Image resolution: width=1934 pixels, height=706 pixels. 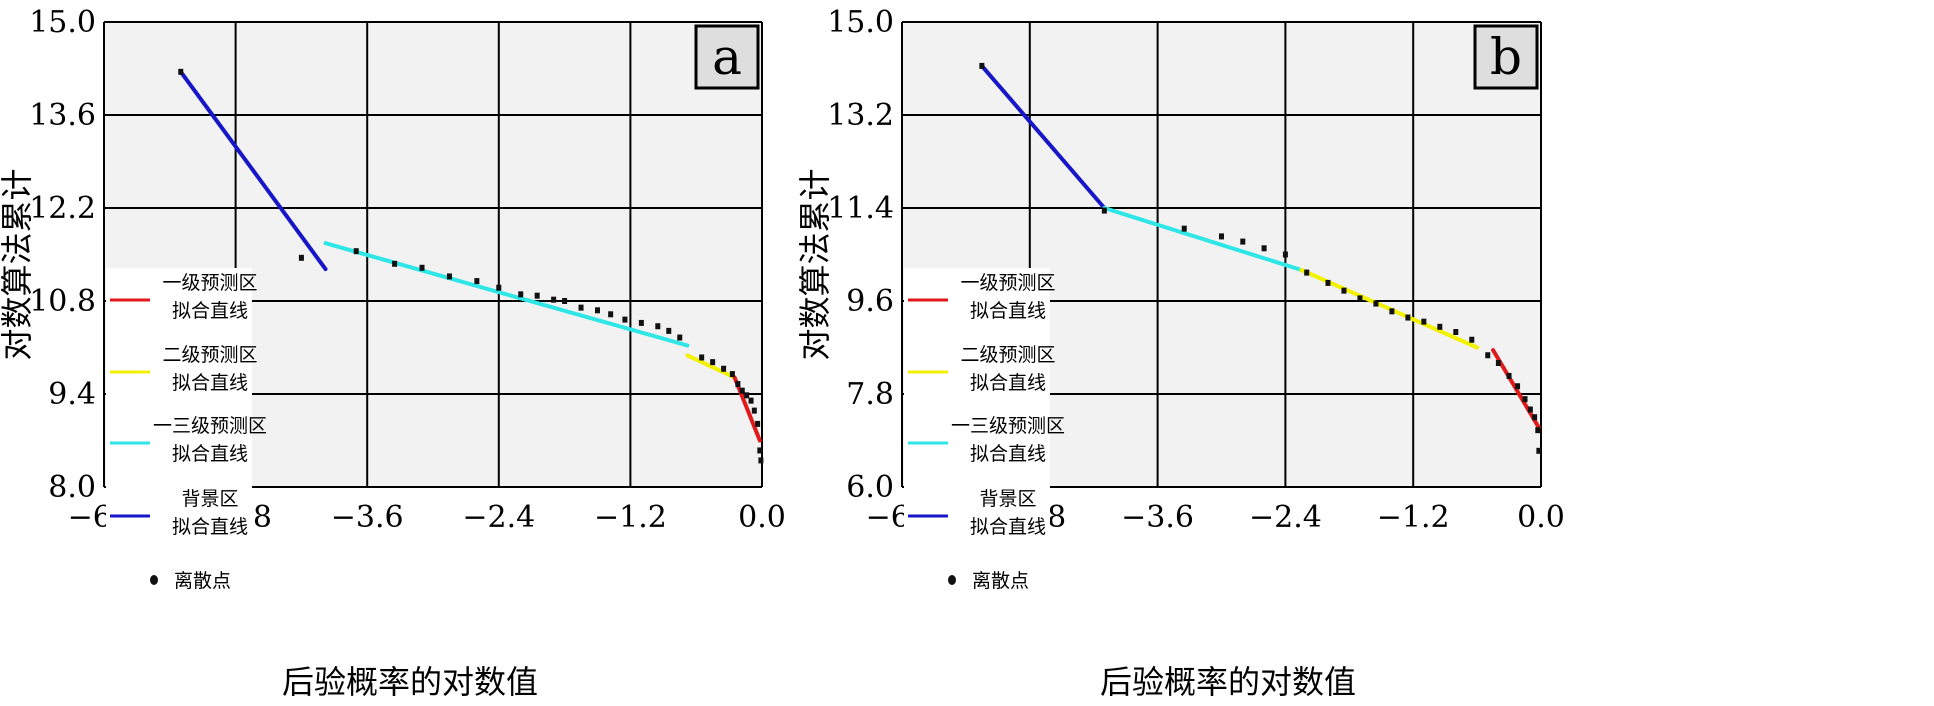 I want to click on y-tick-label: 13.2, so click(x=860, y=115).